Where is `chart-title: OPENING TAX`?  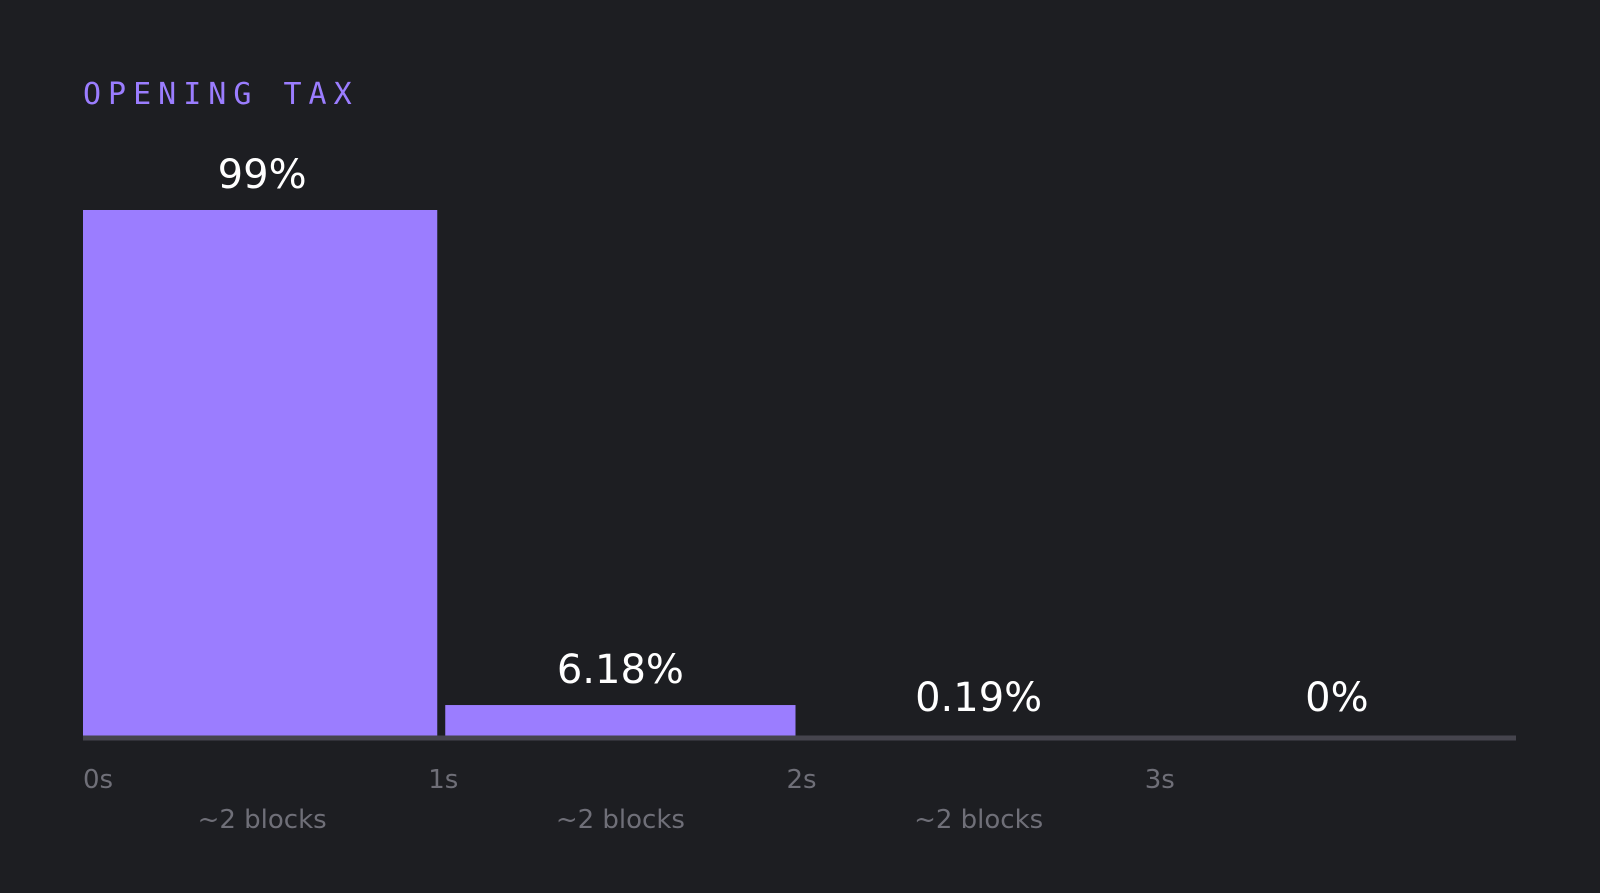 chart-title: OPENING TAX is located at coordinates (221, 94).